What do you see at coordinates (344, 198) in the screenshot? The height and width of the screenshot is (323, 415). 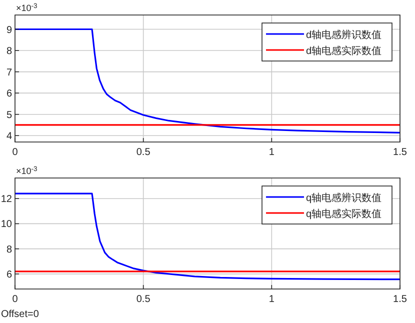 I see `legend-label: q轴电感辨识数值` at bounding box center [344, 198].